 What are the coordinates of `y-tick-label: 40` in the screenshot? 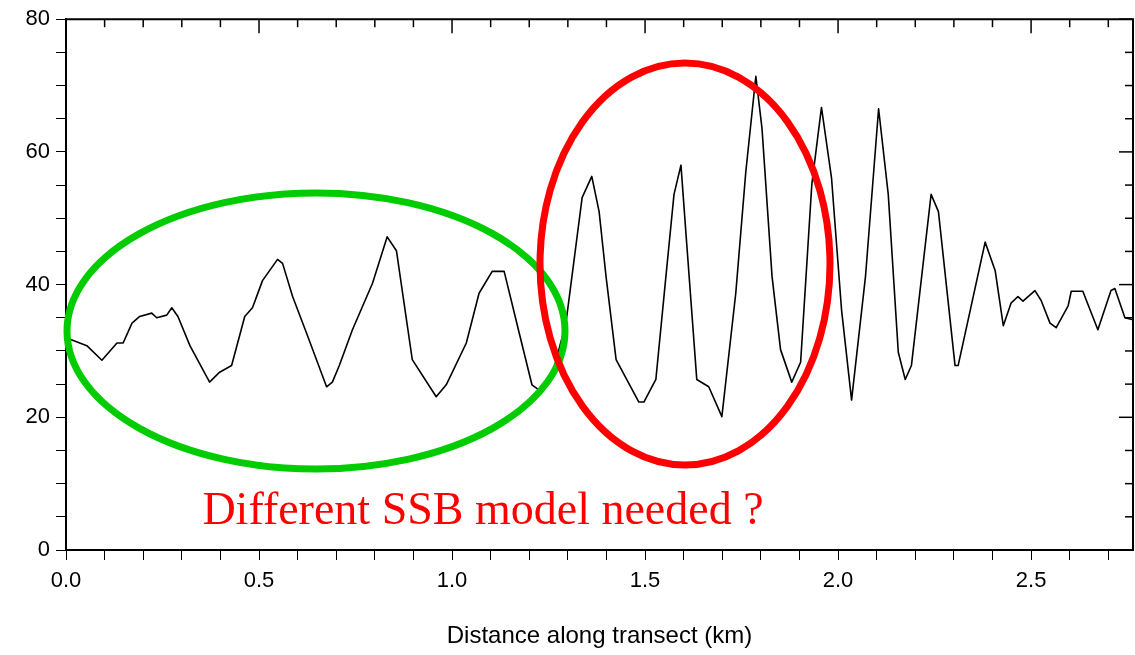 It's located at (37, 283).